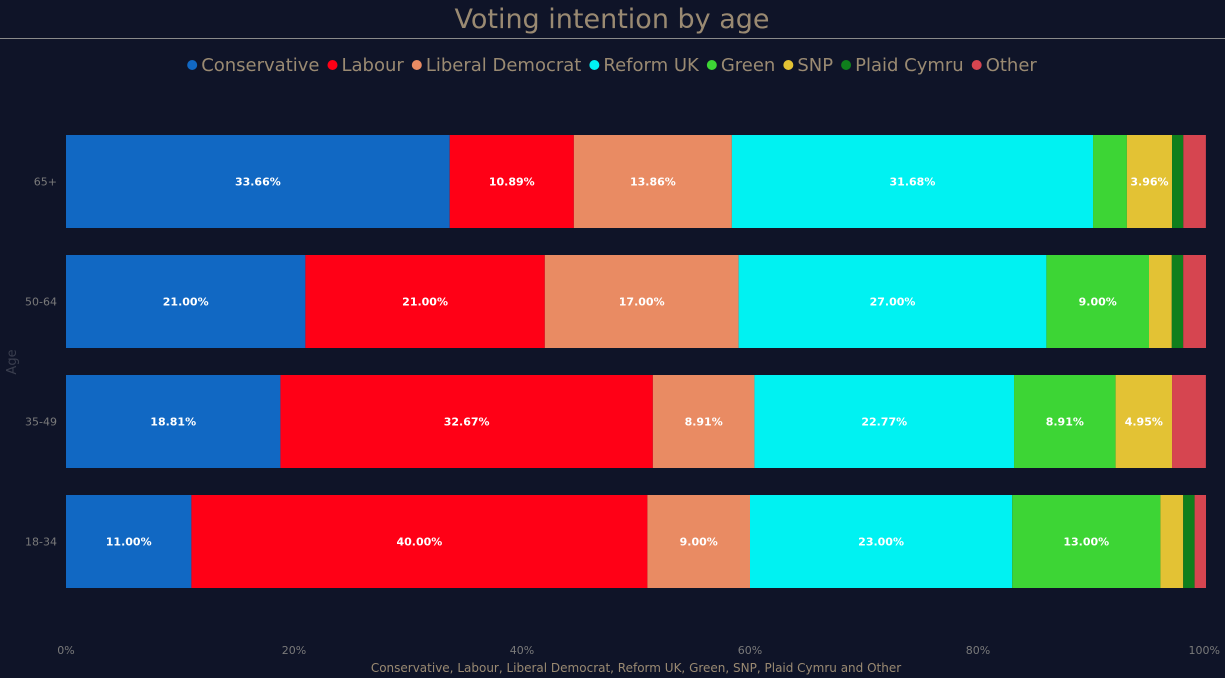 The height and width of the screenshot is (678, 1225). I want to click on data-label-conservative-65: 33.66%, so click(258, 182).